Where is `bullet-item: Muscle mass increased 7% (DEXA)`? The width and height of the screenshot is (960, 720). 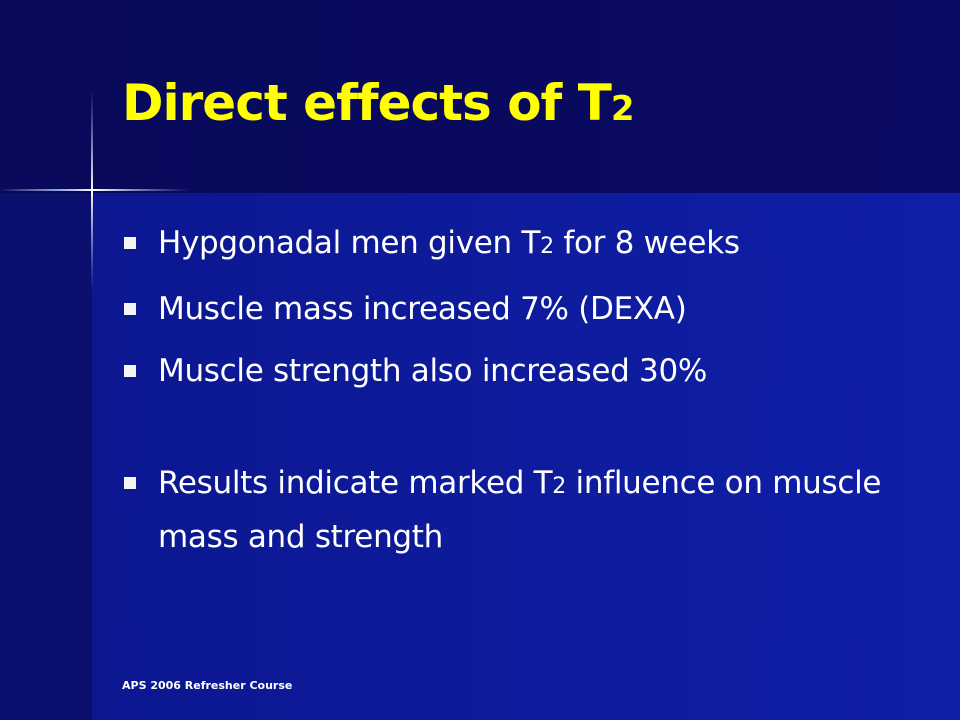 bullet-item: Muscle mass increased 7% (DEXA) is located at coordinates (512, 309).